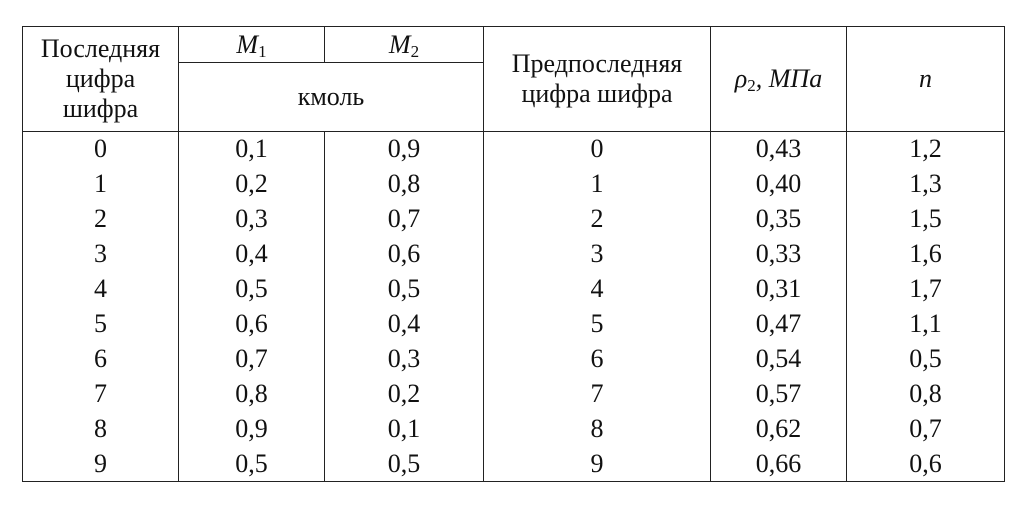 The height and width of the screenshot is (505, 1024). I want to click on symbol: n, so click(925, 78).